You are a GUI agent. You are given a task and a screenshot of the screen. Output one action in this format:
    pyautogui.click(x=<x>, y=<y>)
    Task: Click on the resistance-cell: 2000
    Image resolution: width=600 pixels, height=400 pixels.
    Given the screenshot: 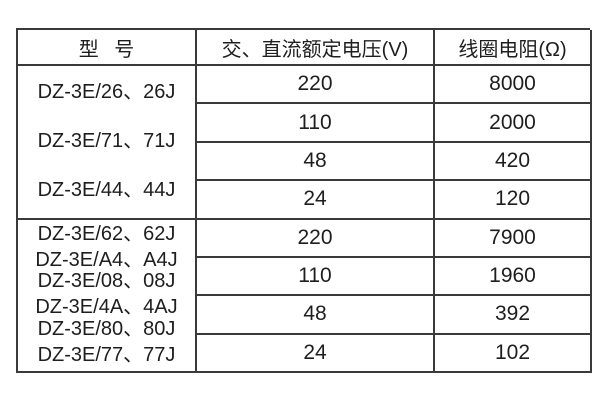 What is the action you would take?
    pyautogui.click(x=513, y=123)
    